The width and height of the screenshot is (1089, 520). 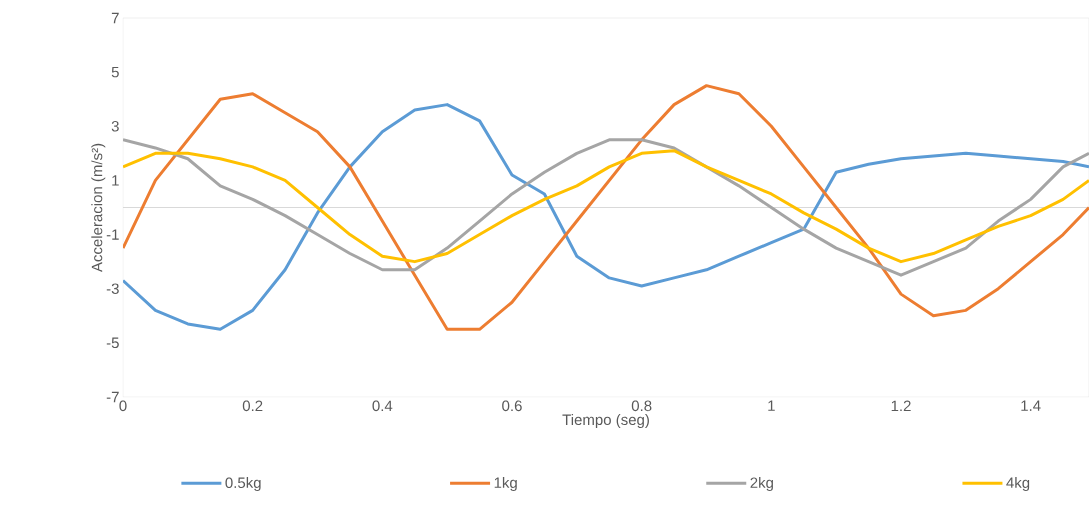 What do you see at coordinates (382, 406) in the screenshot?
I see `x-tick-label: 0.4` at bounding box center [382, 406].